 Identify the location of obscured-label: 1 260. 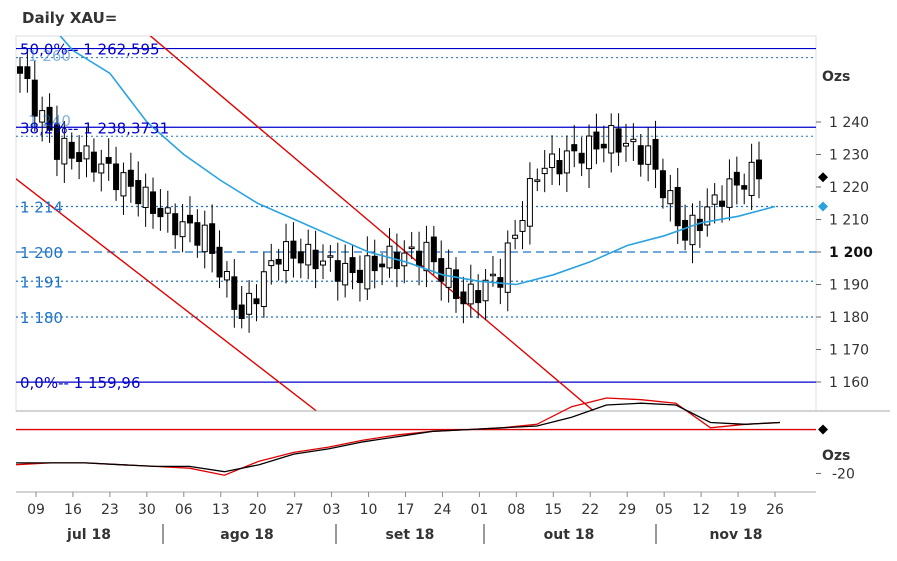
(49, 56).